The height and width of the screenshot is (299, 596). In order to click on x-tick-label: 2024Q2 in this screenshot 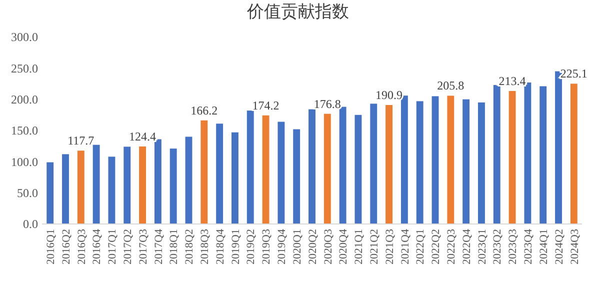, I will do `click(559, 246)`.